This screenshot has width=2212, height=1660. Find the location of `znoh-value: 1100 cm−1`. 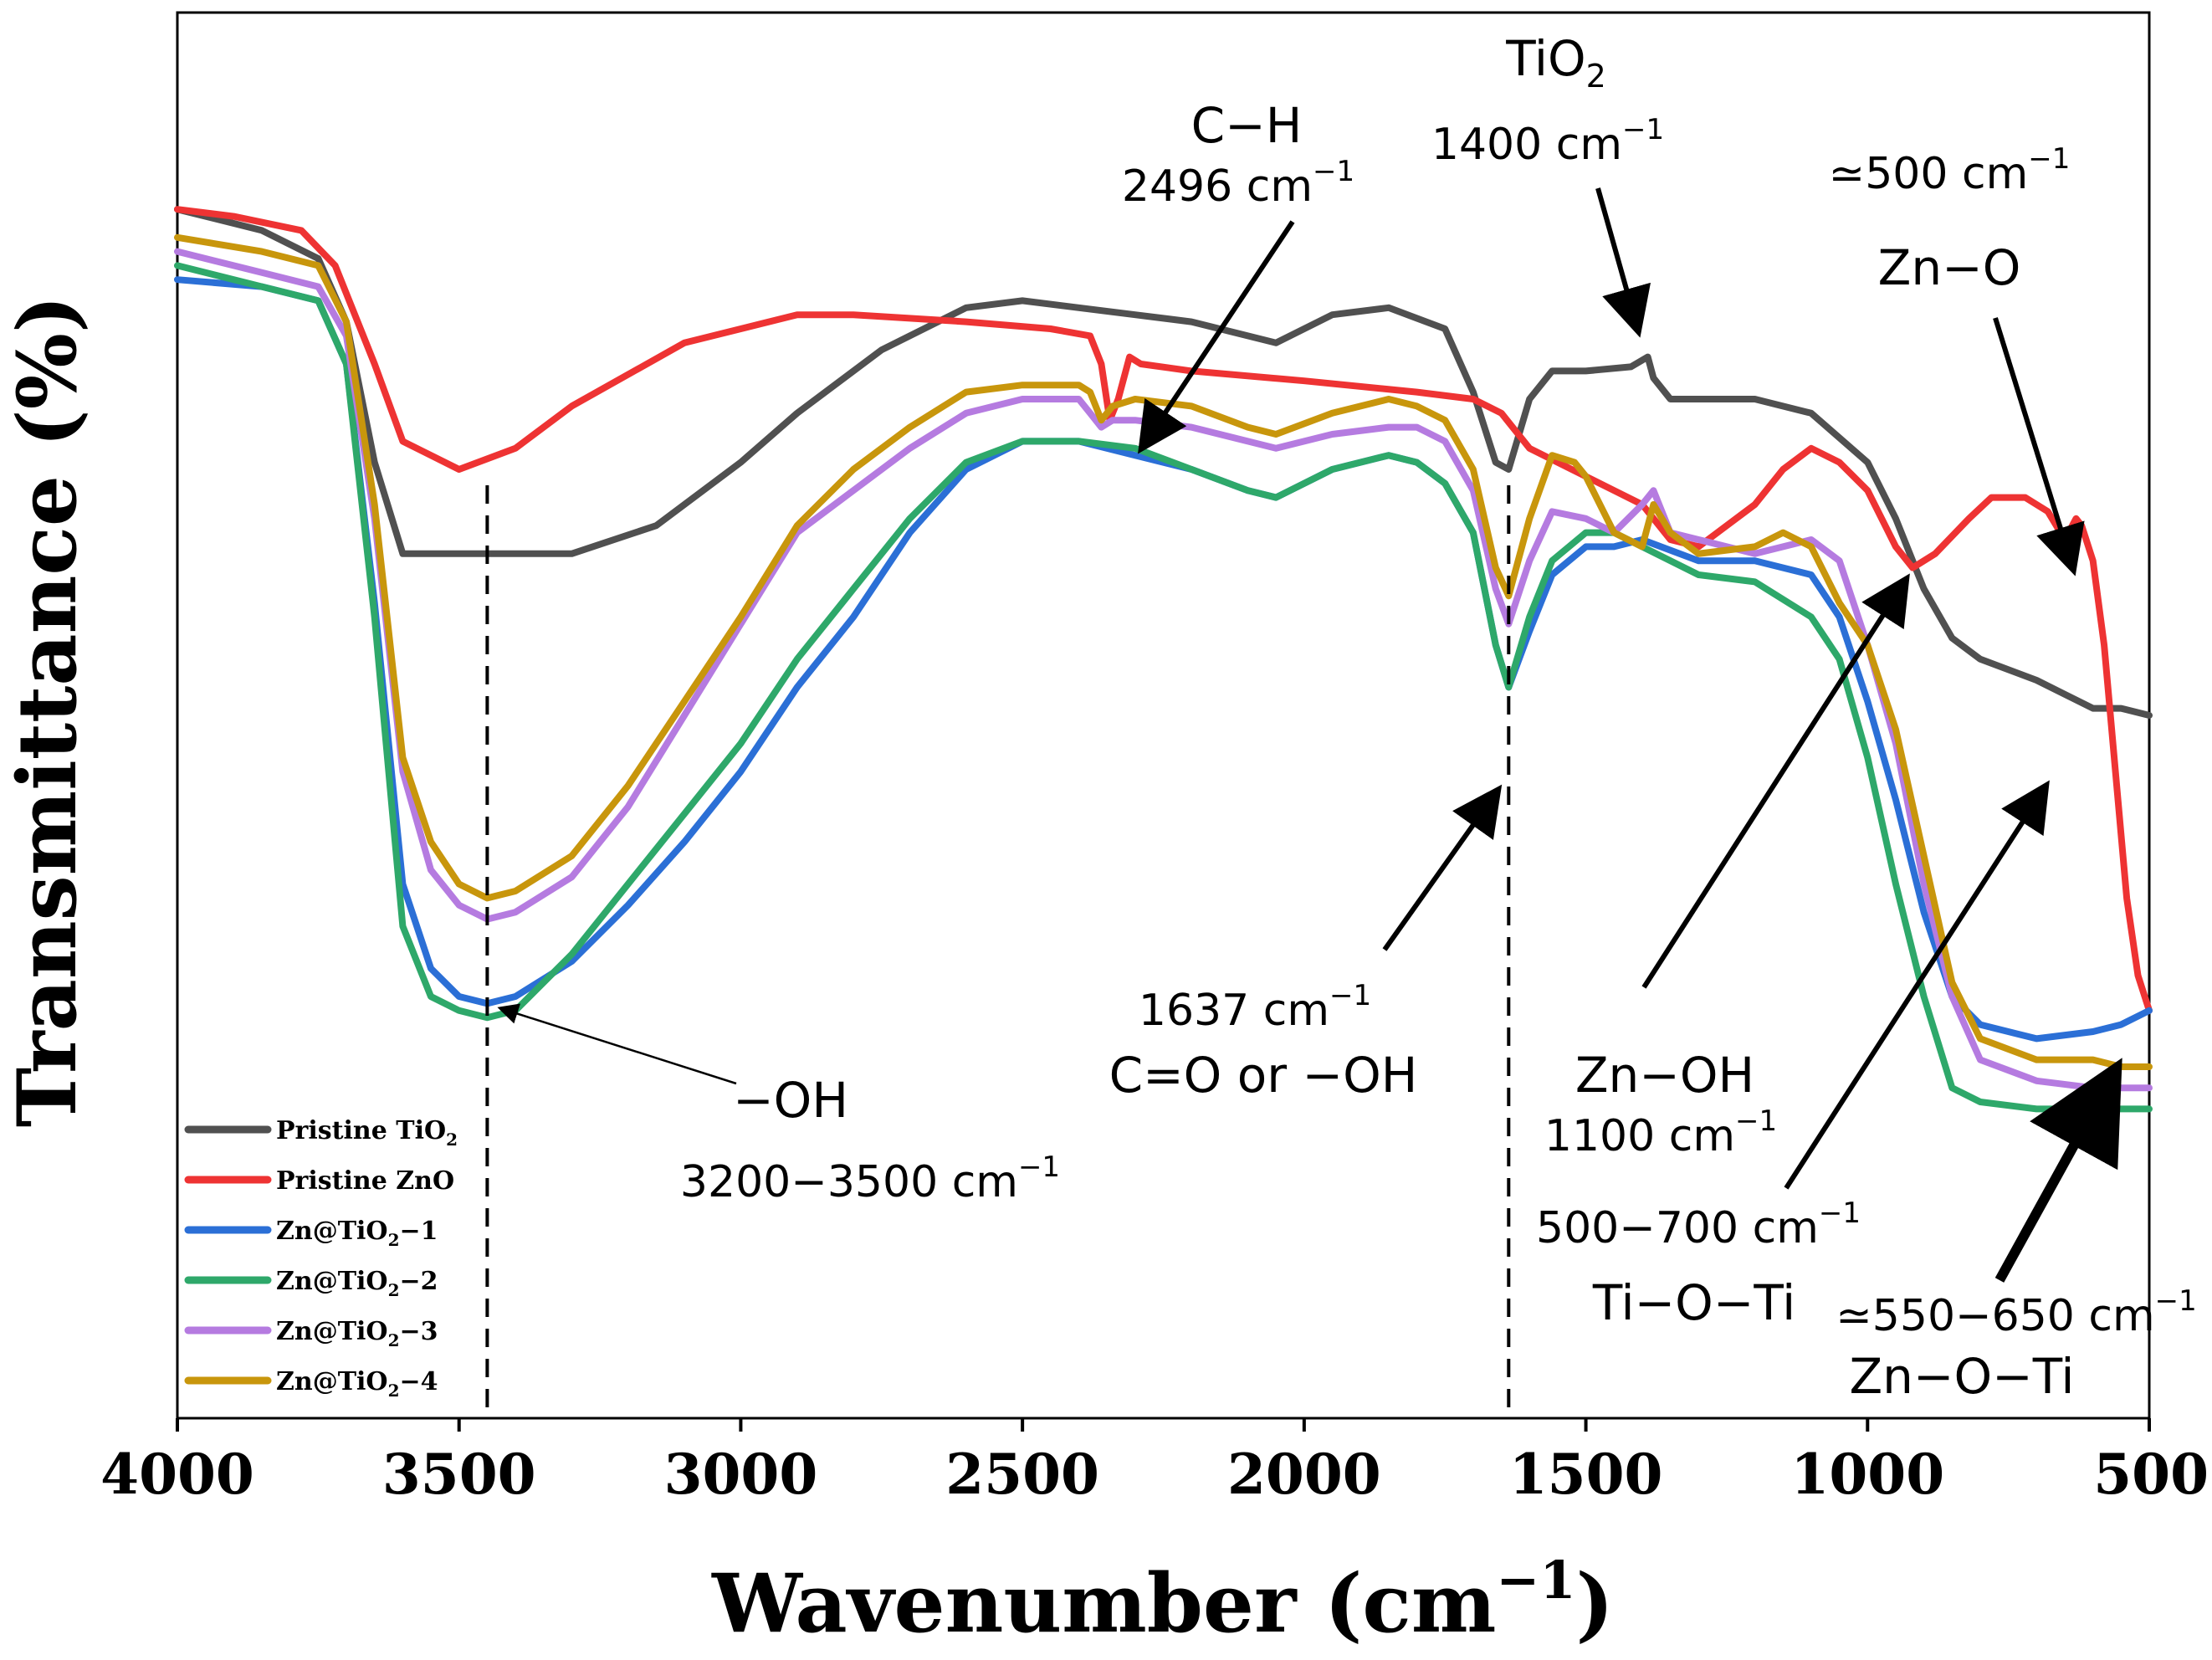

znoh-value: 1100 cm−1 is located at coordinates (1660, 1132).